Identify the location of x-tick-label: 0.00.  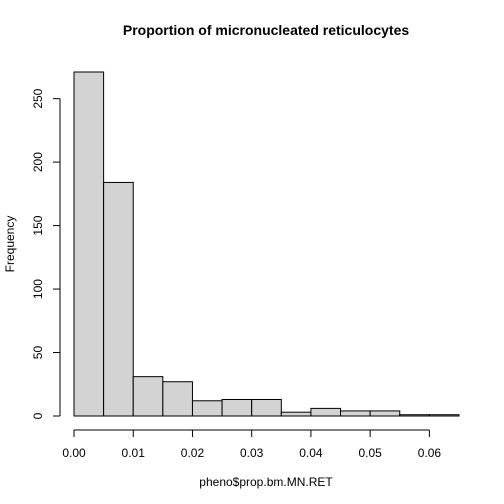
(74, 453).